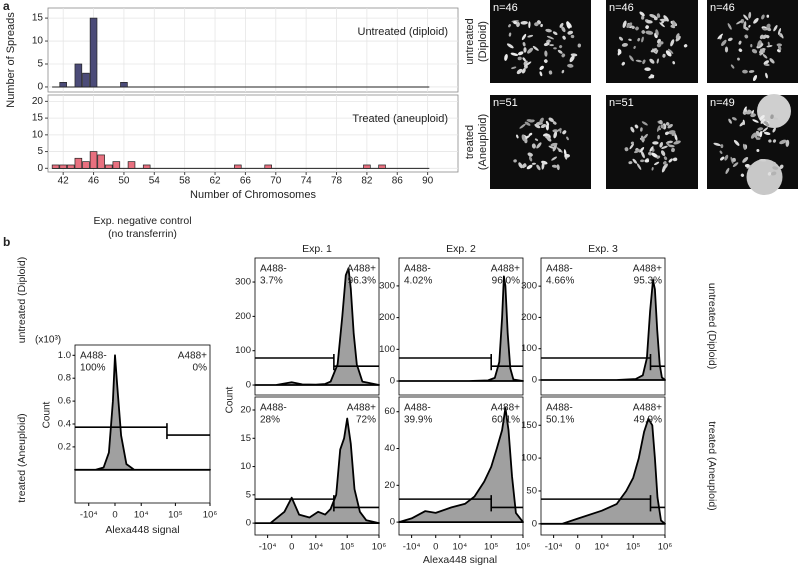 This screenshot has height=567, width=800. I want to click on y-tick-label: 300, so click(243, 282).